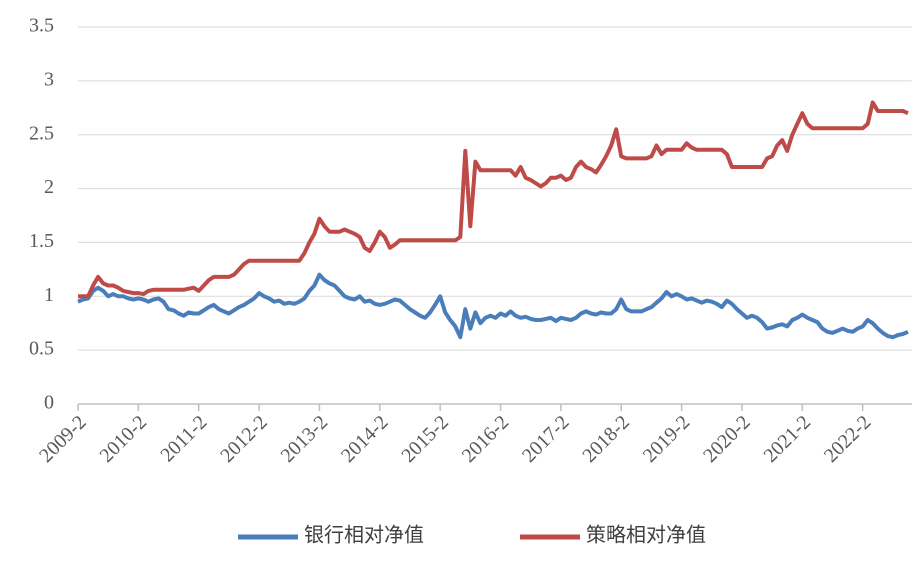 This screenshot has width=924, height=561. What do you see at coordinates (493, 306) in the screenshot?
I see `line-series` at bounding box center [493, 306].